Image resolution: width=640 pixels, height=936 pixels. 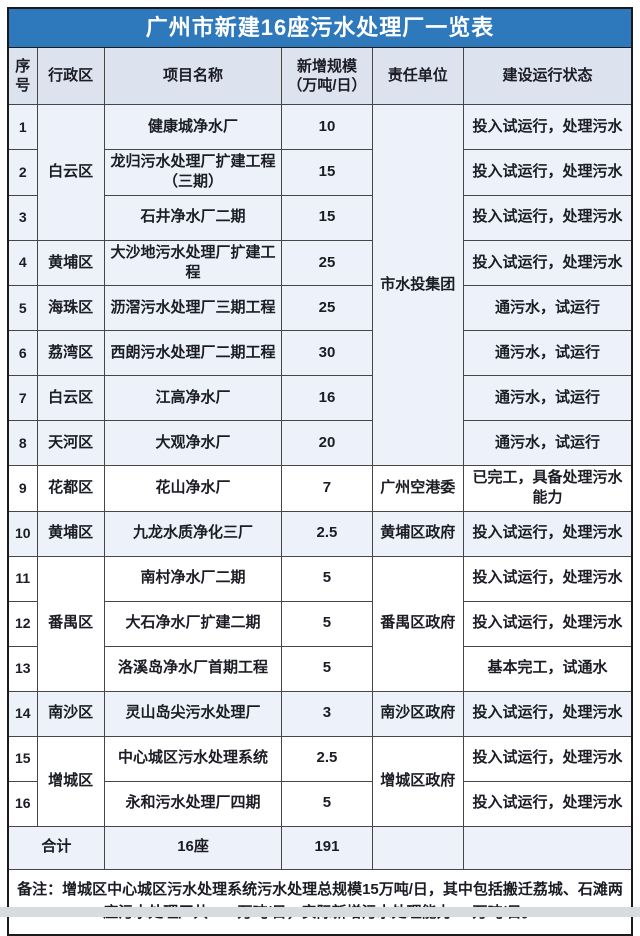 I want to click on col-header-capacity-line1: 新增规模, so click(x=326, y=66).